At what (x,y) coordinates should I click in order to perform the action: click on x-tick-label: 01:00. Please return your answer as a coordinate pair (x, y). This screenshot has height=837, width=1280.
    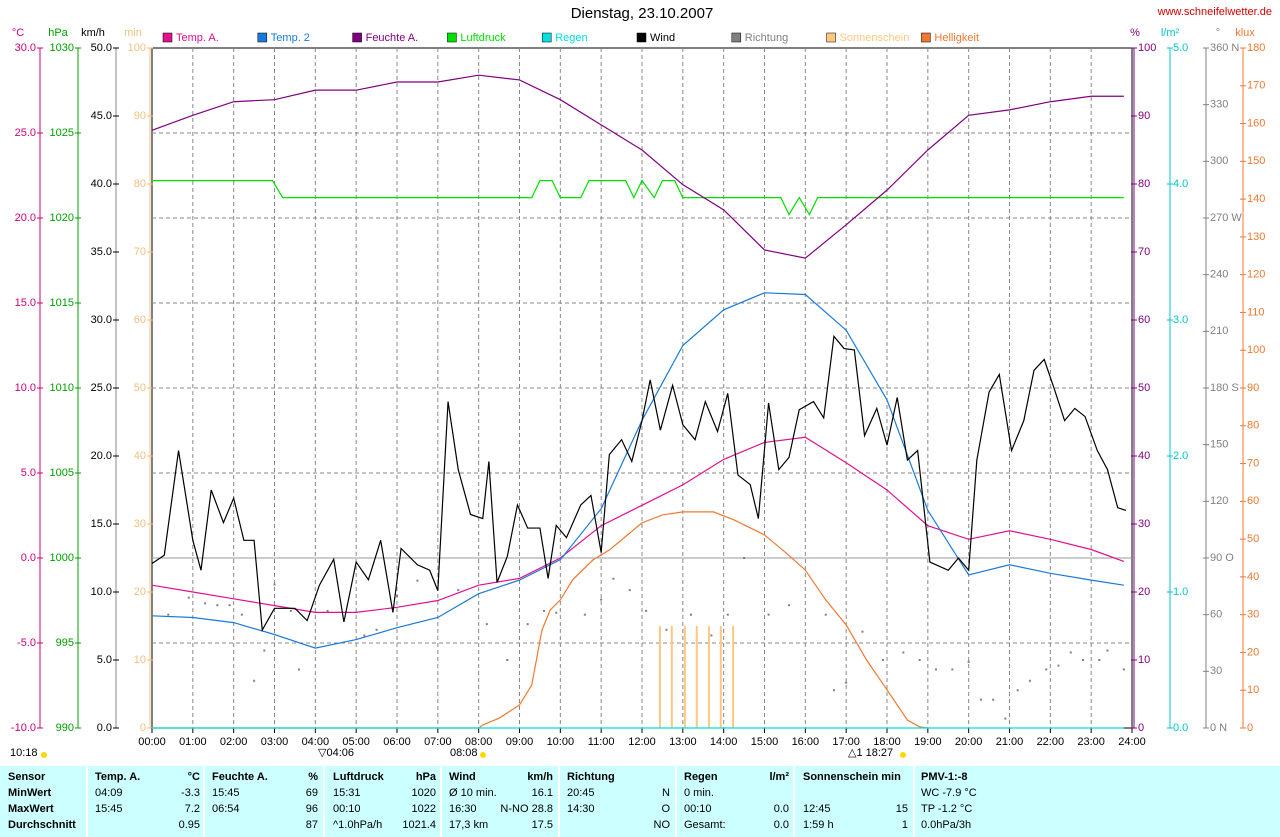
    Looking at the image, I should click on (193, 742).